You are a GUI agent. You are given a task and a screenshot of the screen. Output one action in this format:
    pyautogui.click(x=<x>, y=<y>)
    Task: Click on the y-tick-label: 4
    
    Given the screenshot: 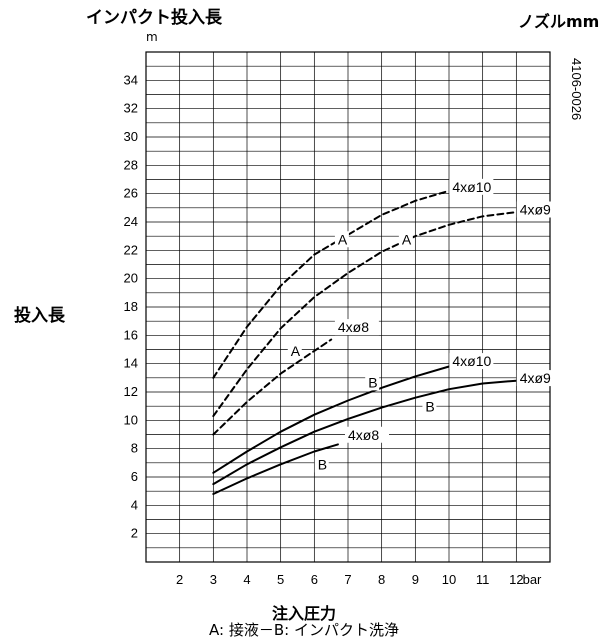 What is the action you would take?
    pyautogui.click(x=134, y=504)
    